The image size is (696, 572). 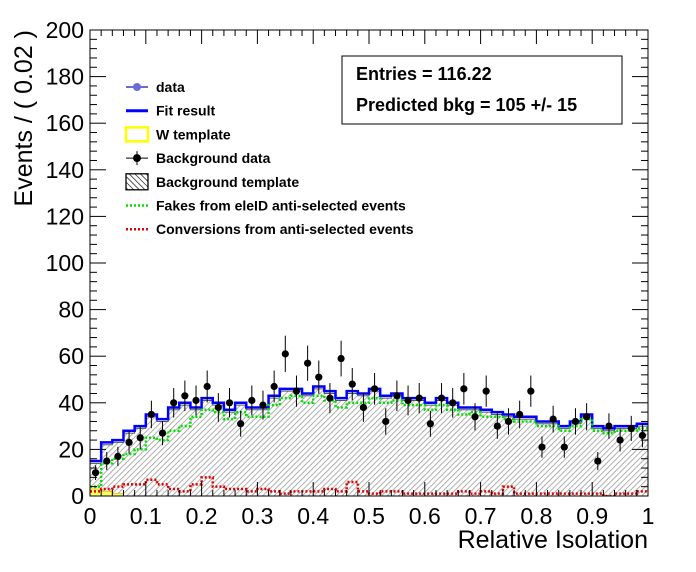 I want to click on x-tick-label: 1, so click(x=648, y=516).